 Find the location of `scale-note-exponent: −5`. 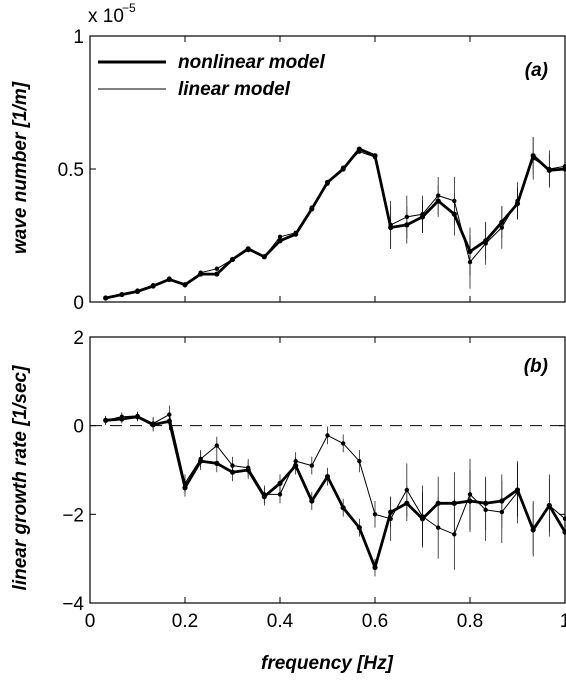

scale-note-exponent: −5 is located at coordinates (129, 8).